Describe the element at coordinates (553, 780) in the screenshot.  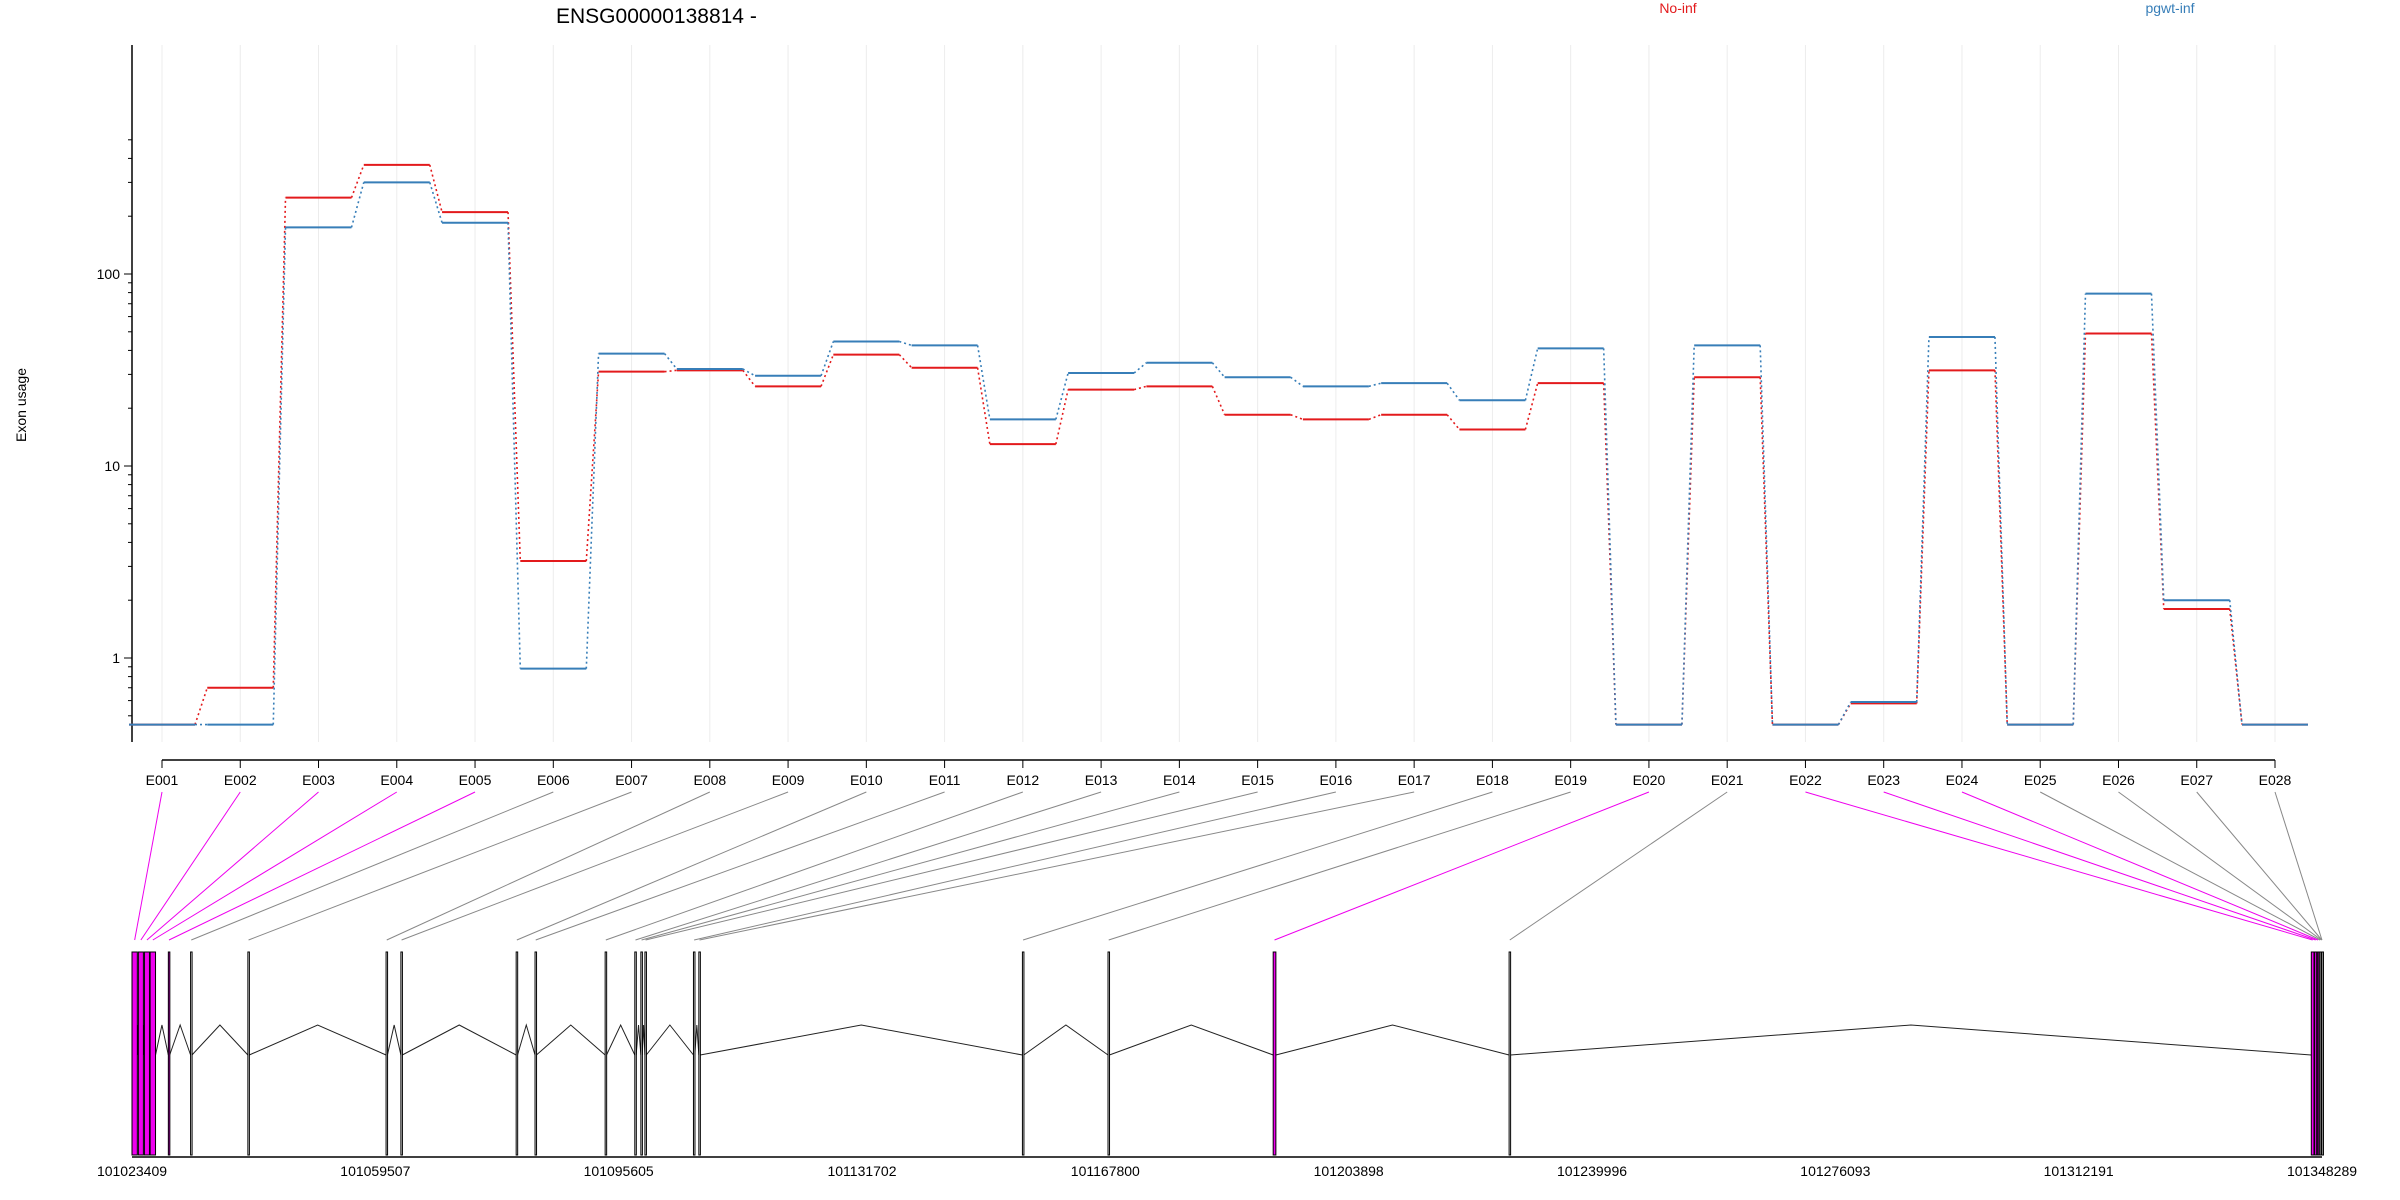
I see `x-tick-label: E006` at that location.